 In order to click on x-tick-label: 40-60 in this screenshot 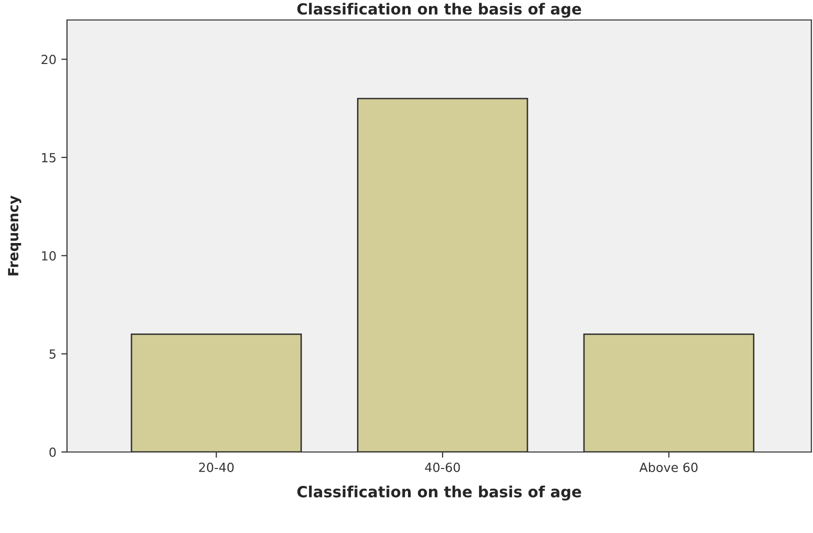, I will do `click(442, 467)`.